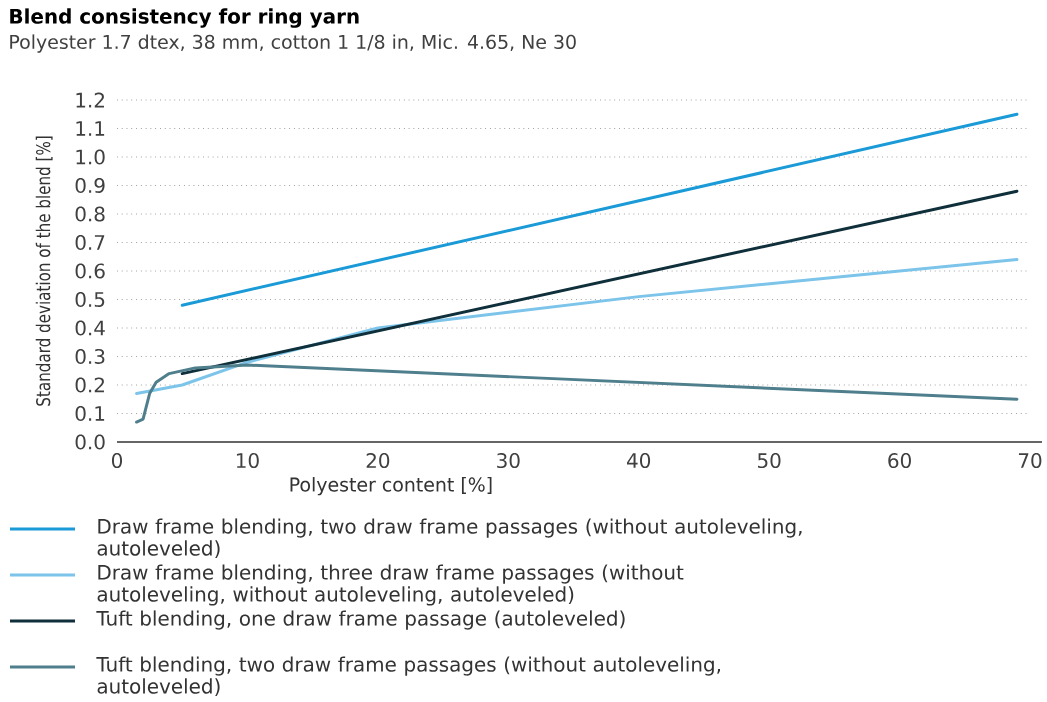  I want to click on line-series, so click(577, 393).